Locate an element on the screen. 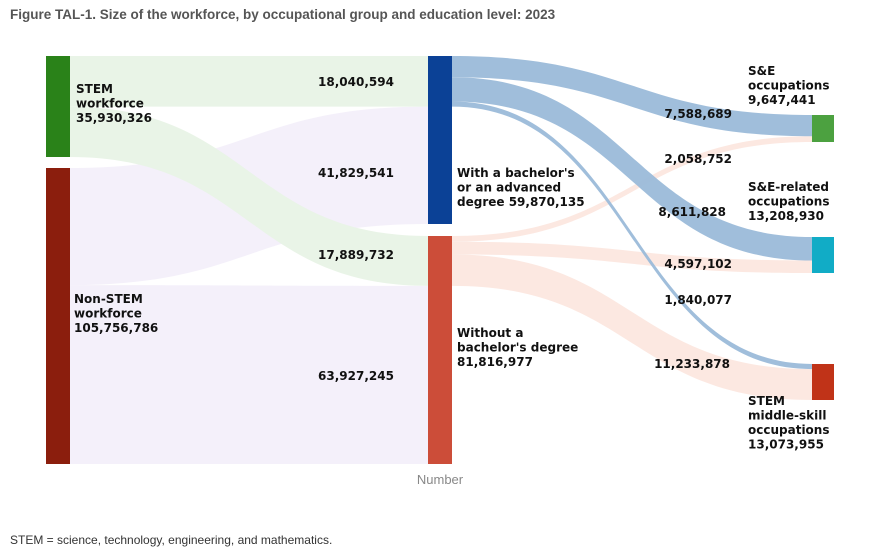 The height and width of the screenshot is (556, 890). link-nonstem-to-noba is located at coordinates (249, 374).